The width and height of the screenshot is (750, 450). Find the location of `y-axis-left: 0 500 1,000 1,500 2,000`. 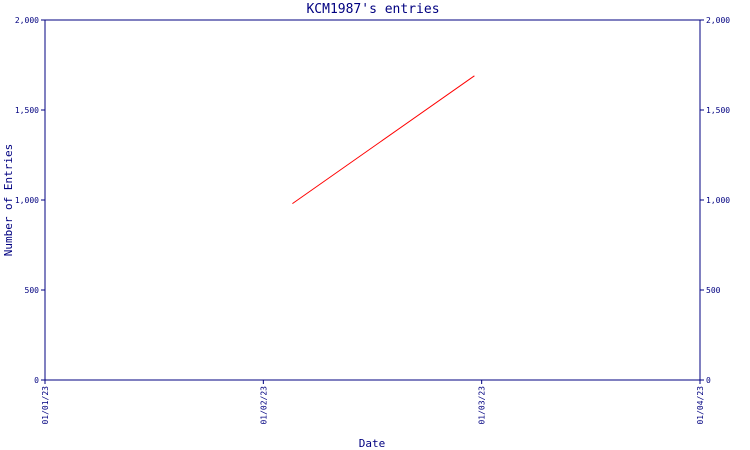

y-axis-left: 0 500 1,000 1,500 2,000 is located at coordinates (30, 200).